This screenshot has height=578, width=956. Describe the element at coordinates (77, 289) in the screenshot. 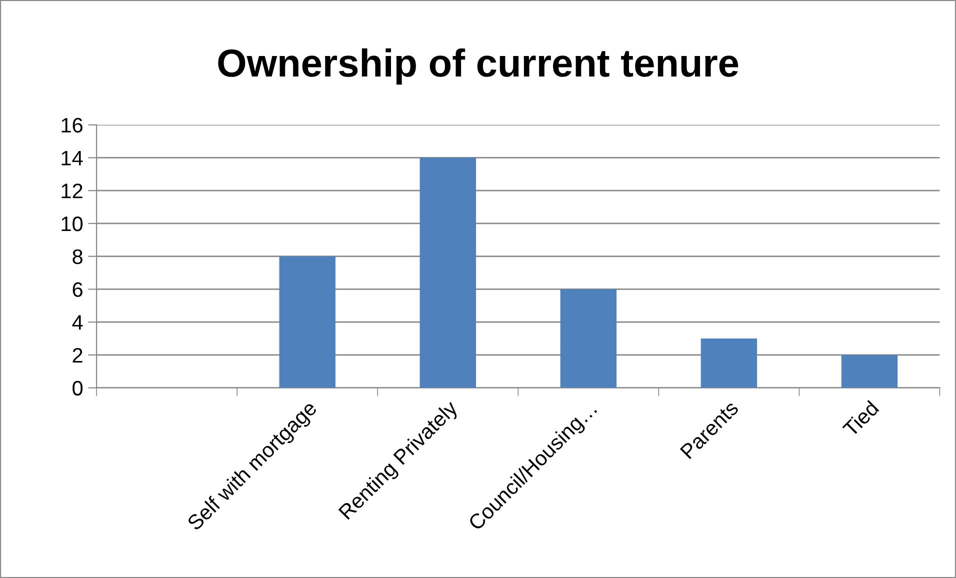

I see `y-tick-label: 6` at that location.